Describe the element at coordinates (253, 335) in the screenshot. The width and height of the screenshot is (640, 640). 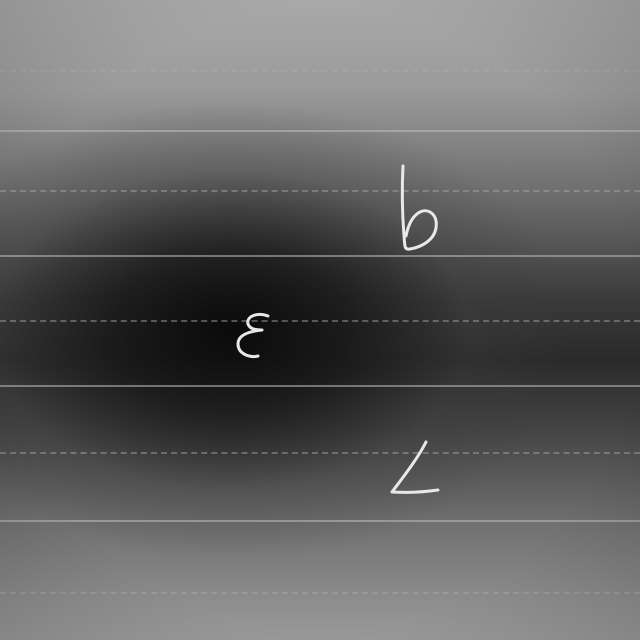
I see `epsilon` at that location.